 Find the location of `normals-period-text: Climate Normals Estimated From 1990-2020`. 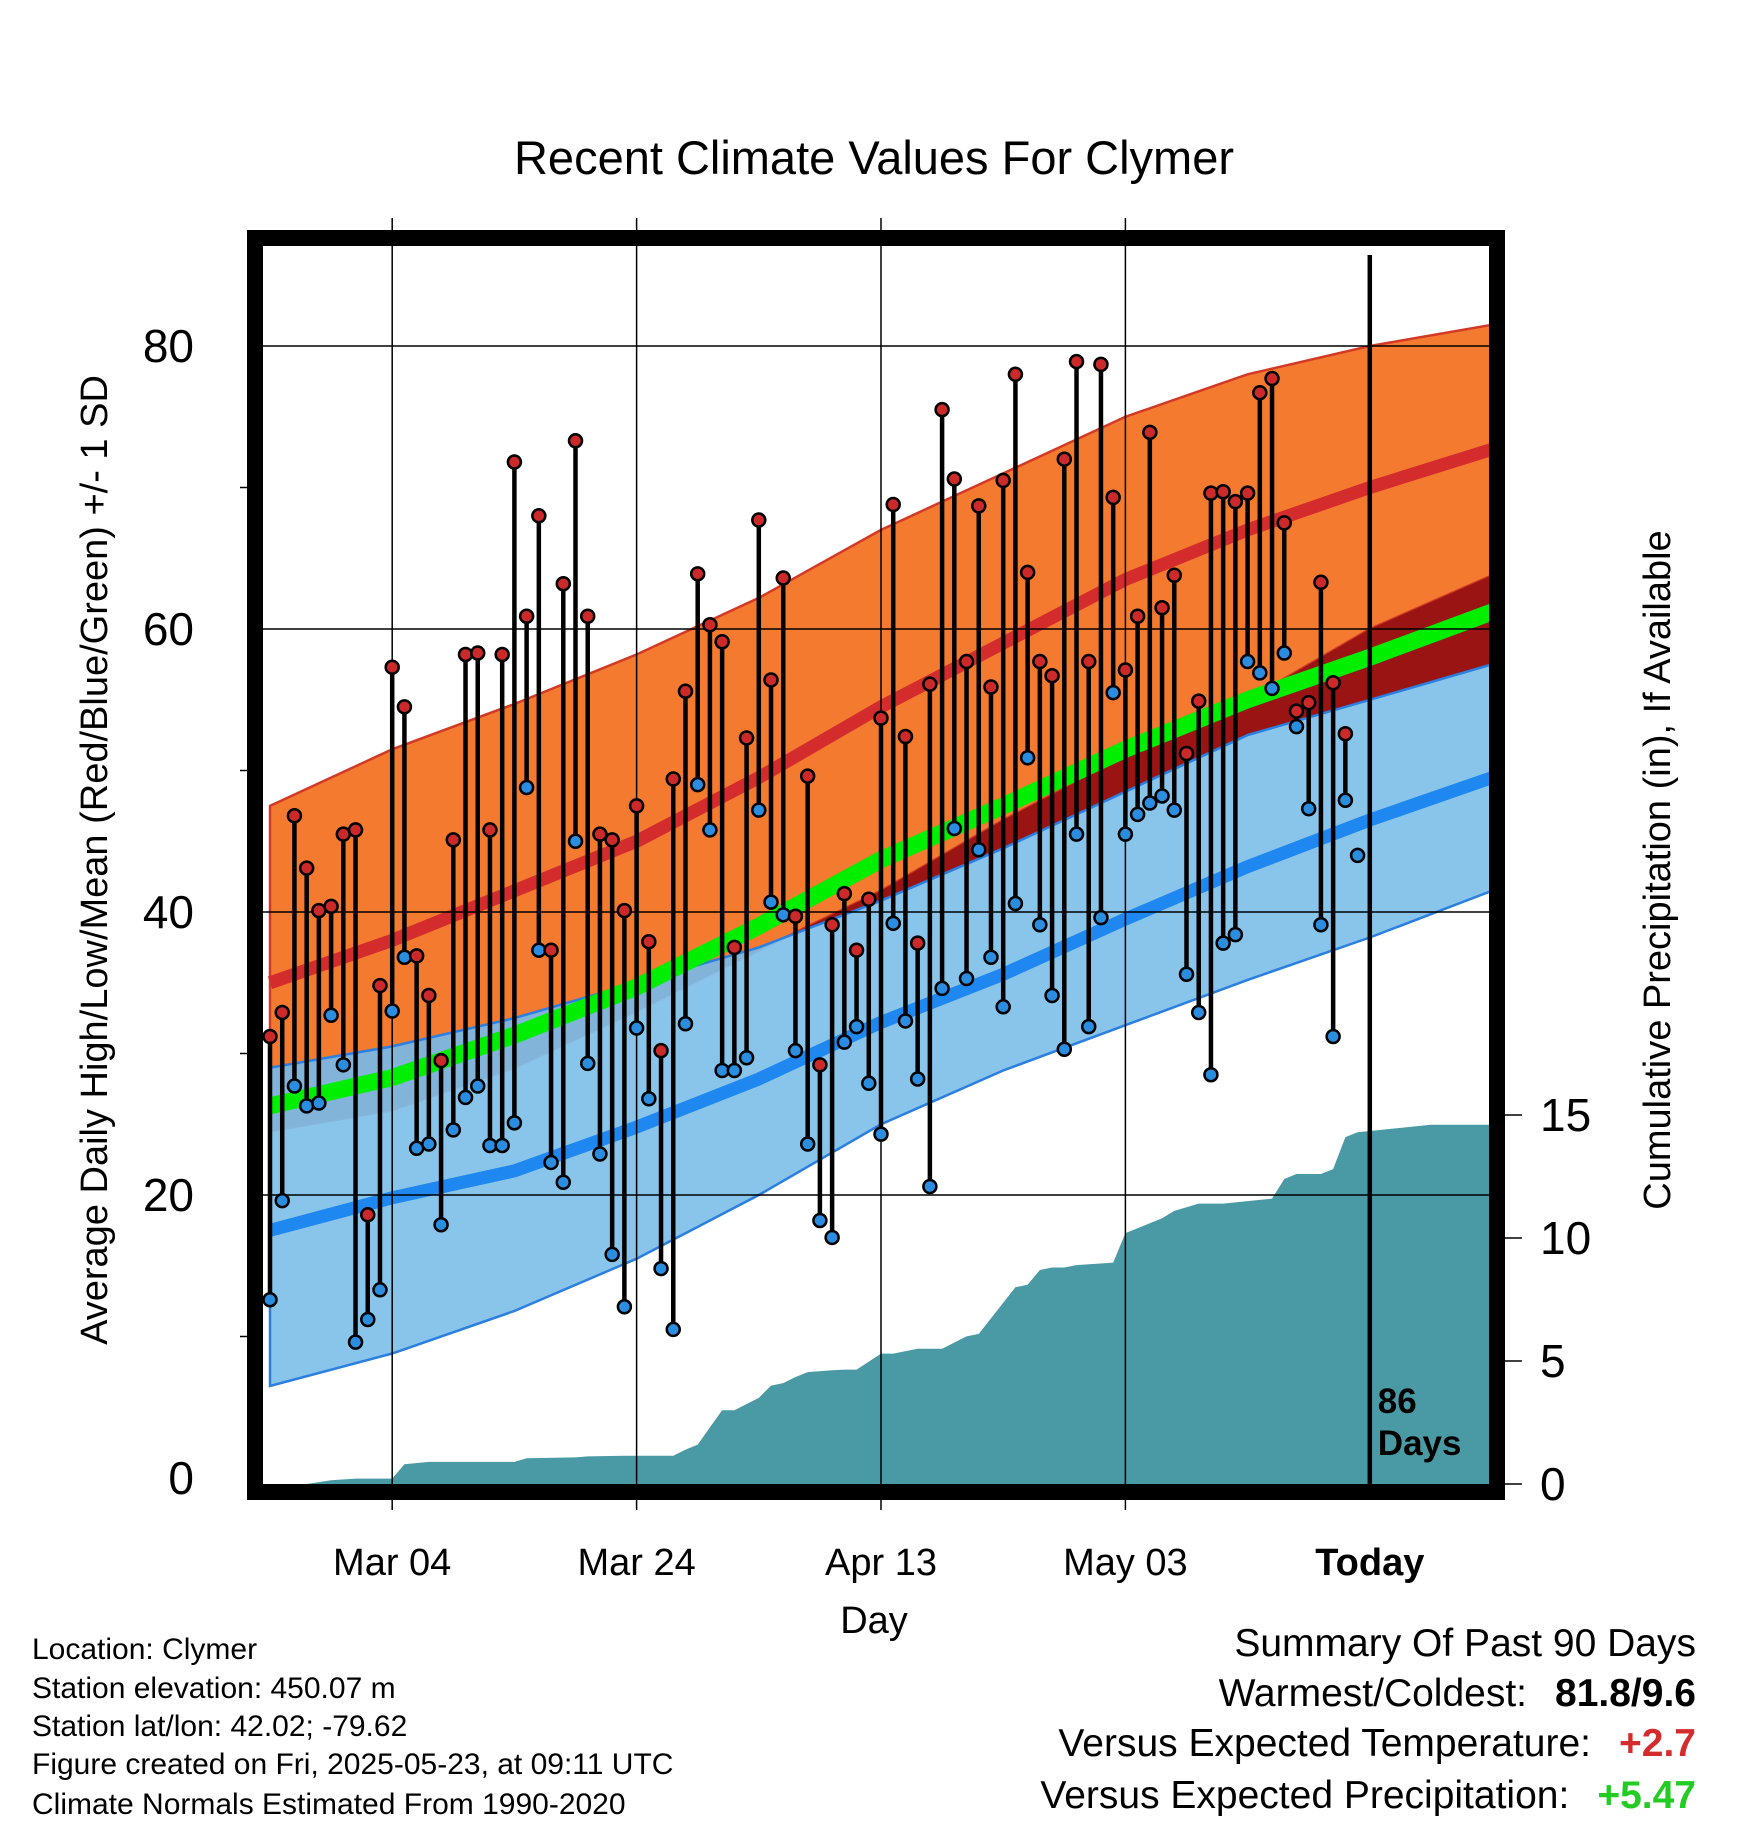

normals-period-text: Climate Normals Estimated From 1990-2020 is located at coordinates (329, 1804).